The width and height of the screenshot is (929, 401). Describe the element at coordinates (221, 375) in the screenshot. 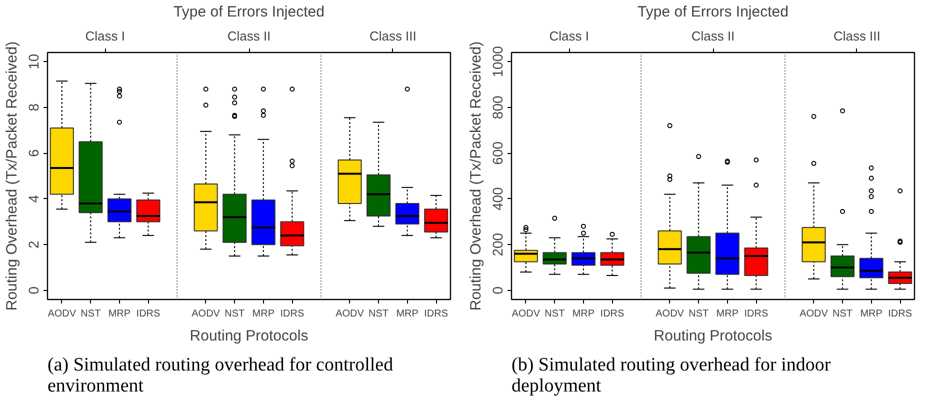

I see `text: (a) Simulated routing overhead for controlled environment` at that location.